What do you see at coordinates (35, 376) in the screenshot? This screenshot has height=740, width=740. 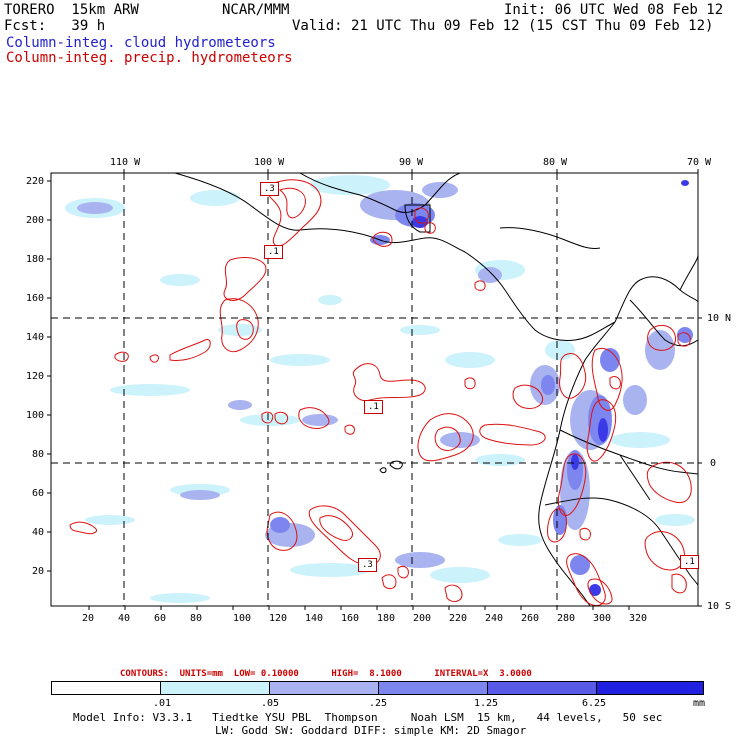 I see `y-tick-120: 120` at bounding box center [35, 376].